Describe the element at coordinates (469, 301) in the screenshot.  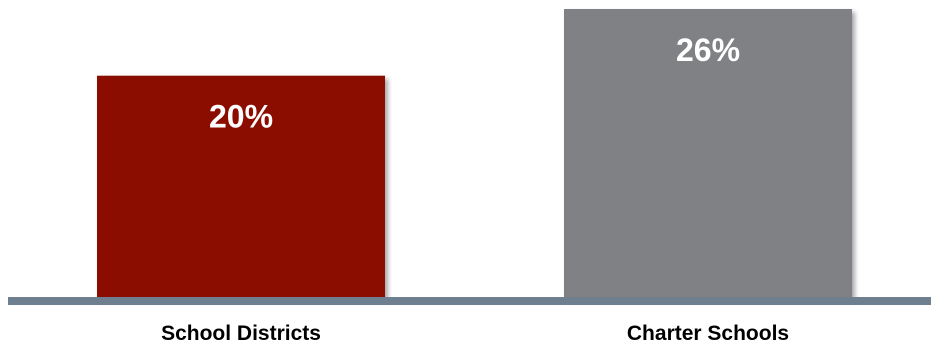
I see `x-axis-baseline` at that location.